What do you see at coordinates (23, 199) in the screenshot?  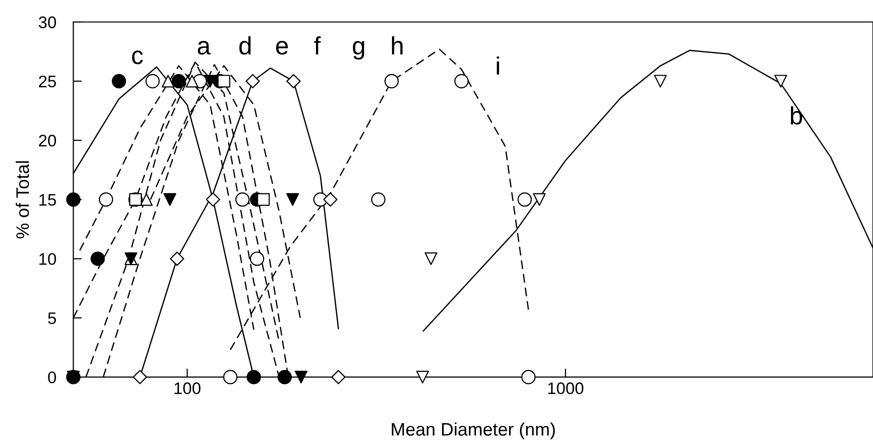 I see `y-axis-title: % of Total` at bounding box center [23, 199].